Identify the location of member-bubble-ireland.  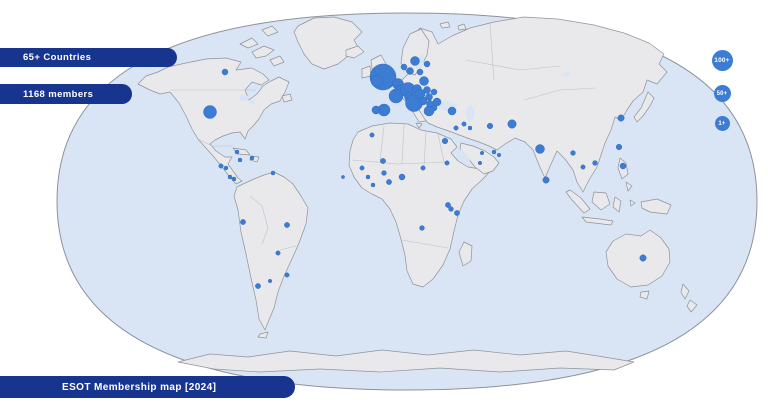
(377, 81).